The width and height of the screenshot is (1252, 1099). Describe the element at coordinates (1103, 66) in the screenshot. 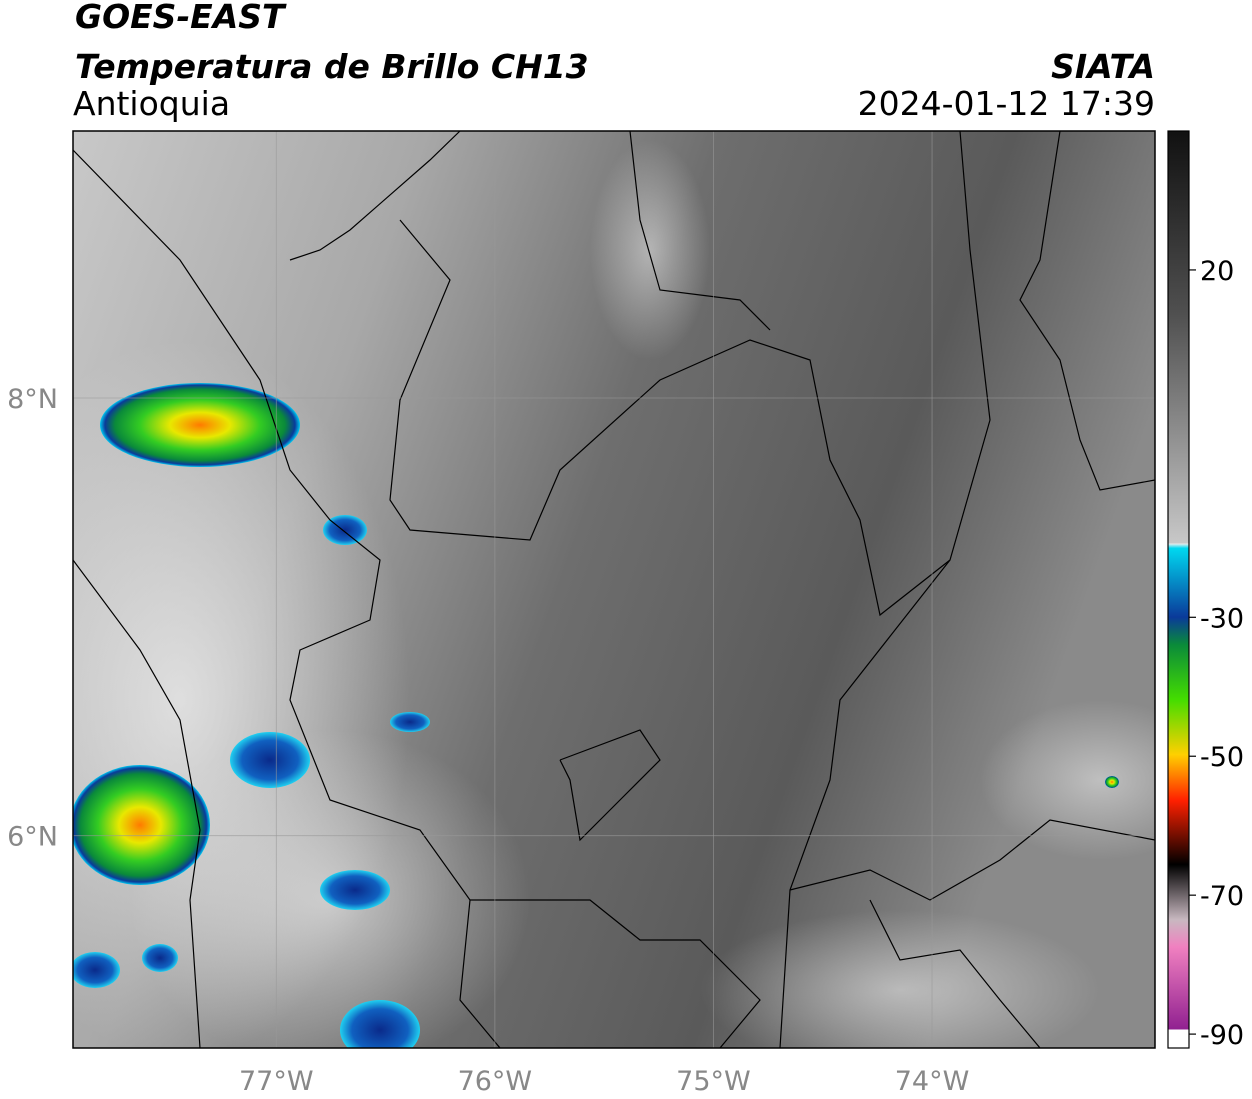

I see `agency-label: SIATA` at that location.